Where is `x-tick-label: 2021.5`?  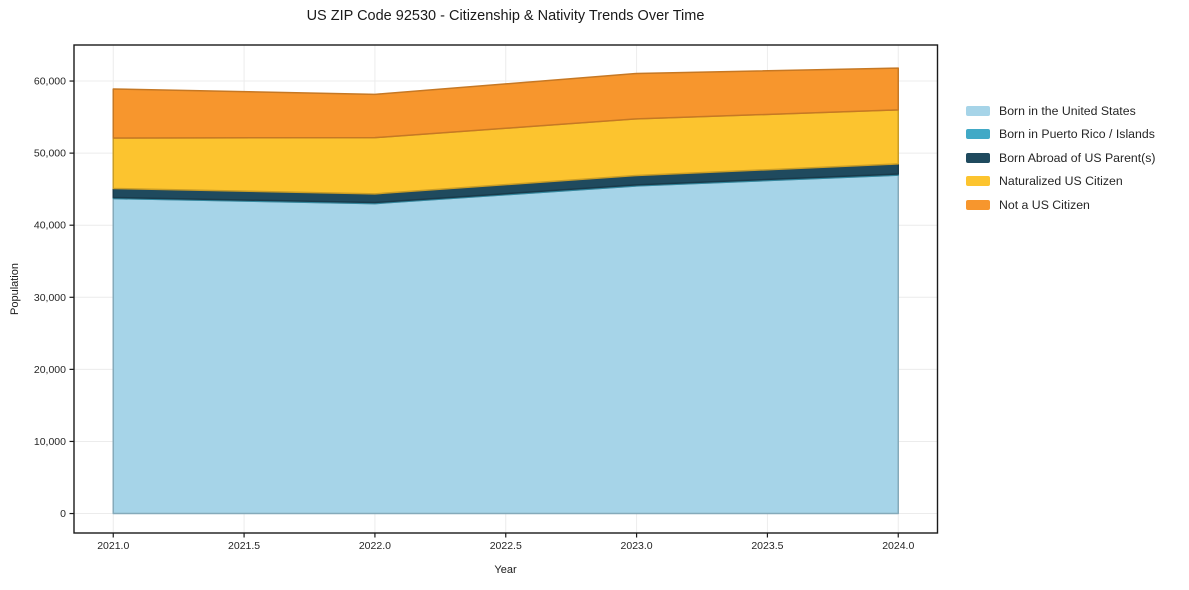 x-tick-label: 2021.5 is located at coordinates (244, 546).